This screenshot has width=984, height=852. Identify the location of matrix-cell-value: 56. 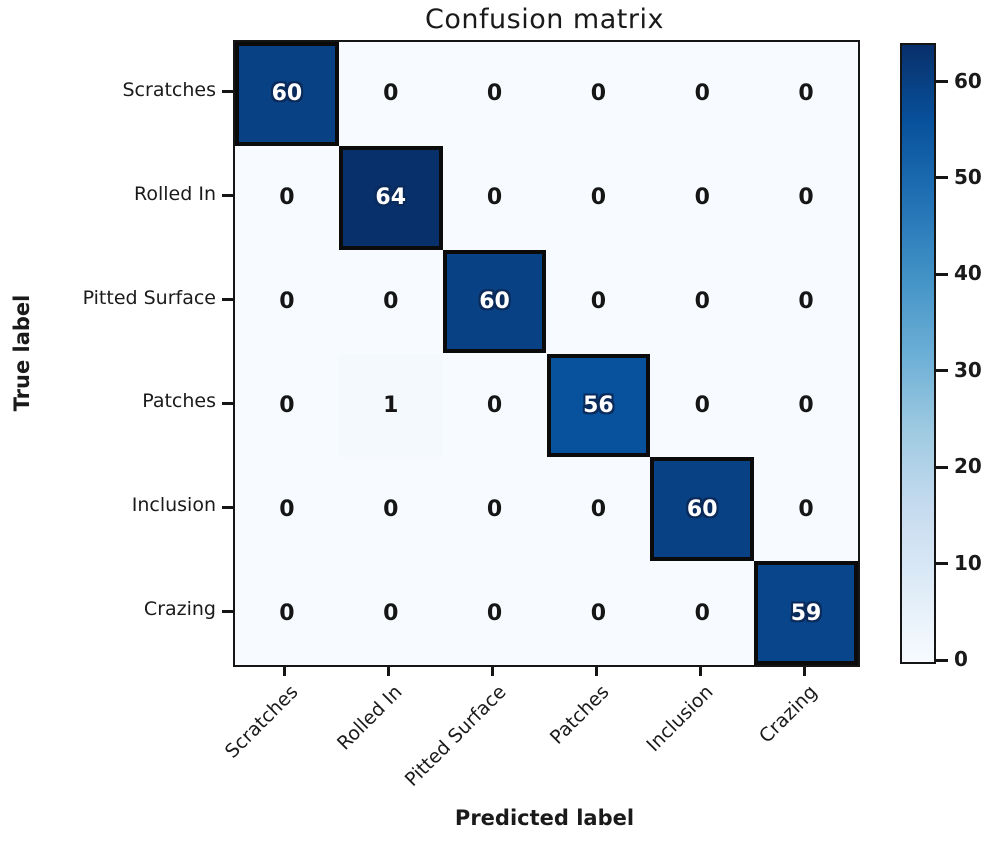
(598, 405).